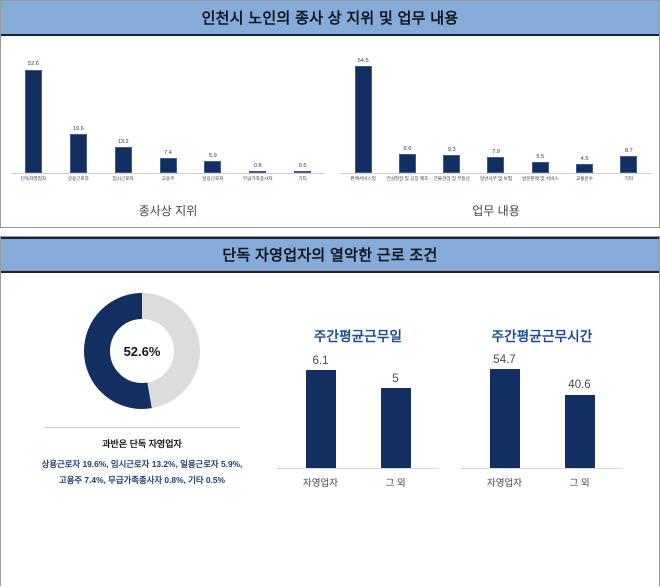 The height and width of the screenshot is (587, 660). What do you see at coordinates (496, 173) in the screenshot?
I see `chart-task-baseline` at bounding box center [496, 173].